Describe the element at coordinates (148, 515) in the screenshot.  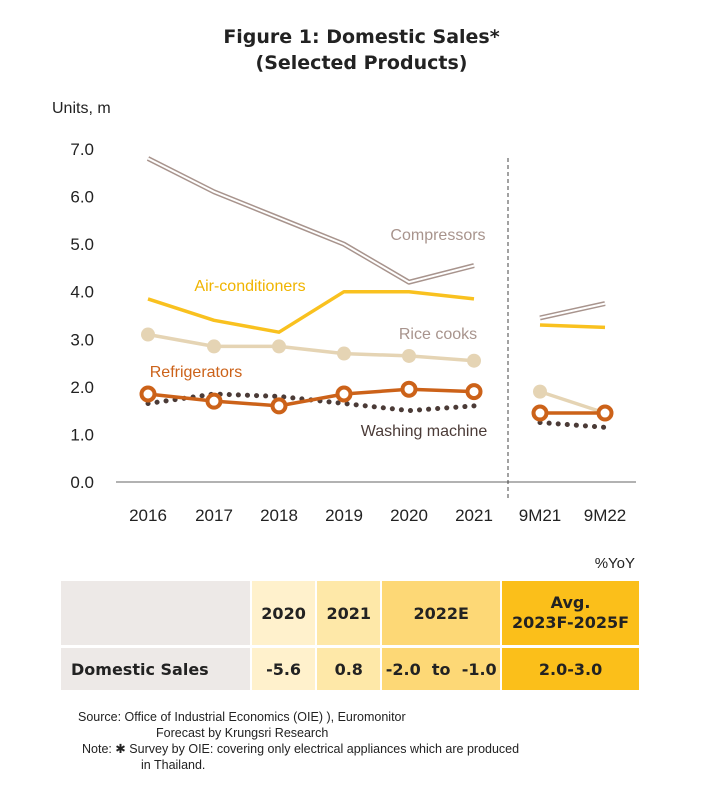
I see `x-tick-label: 2016` at that location.